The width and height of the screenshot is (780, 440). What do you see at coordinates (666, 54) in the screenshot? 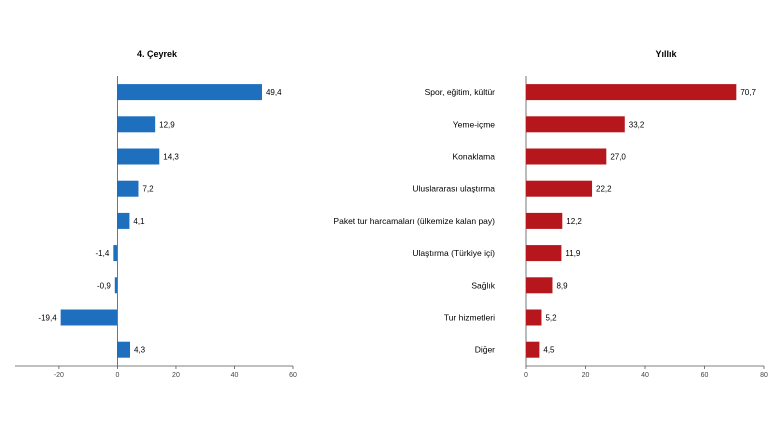
I see `right-chart-title: Yıllık` at bounding box center [666, 54].